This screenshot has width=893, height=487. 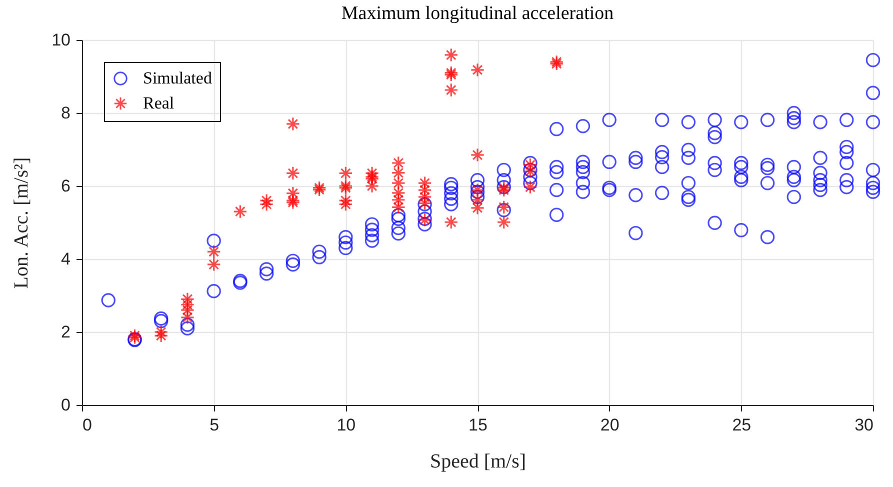 I want to click on legend-label: Simulated, so click(x=177, y=78).